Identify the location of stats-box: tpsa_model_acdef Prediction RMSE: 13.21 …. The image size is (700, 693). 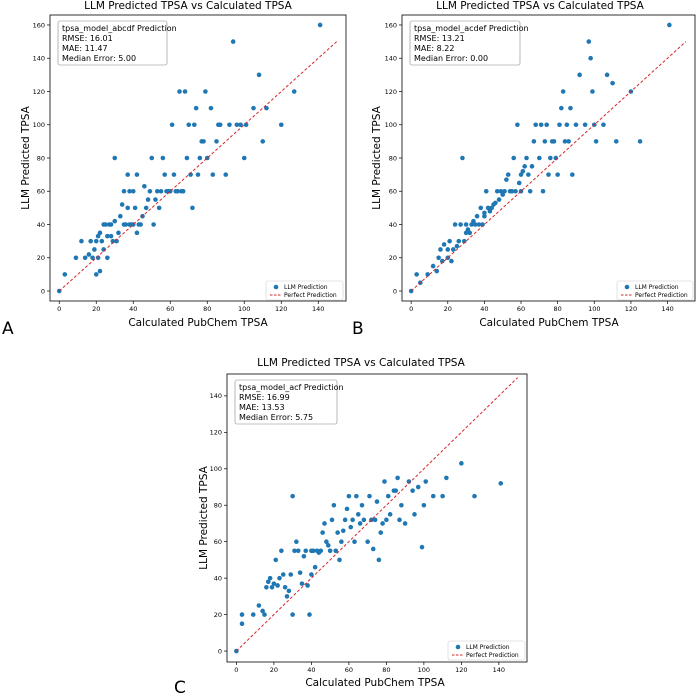
(469, 43).